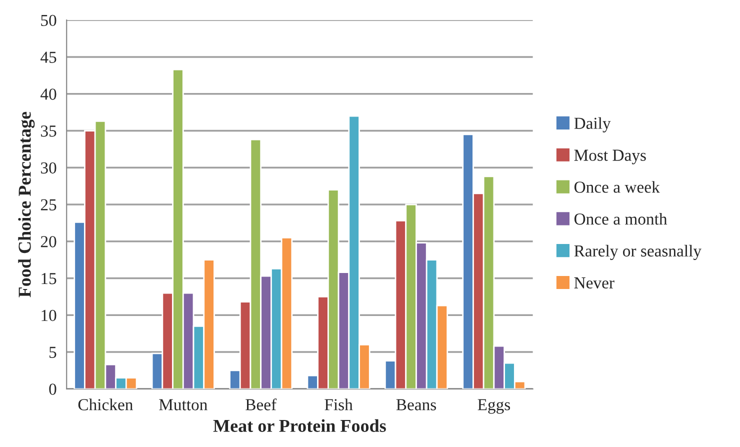 The width and height of the screenshot is (740, 447). I want to click on y-tick-label: 10, so click(49, 316).